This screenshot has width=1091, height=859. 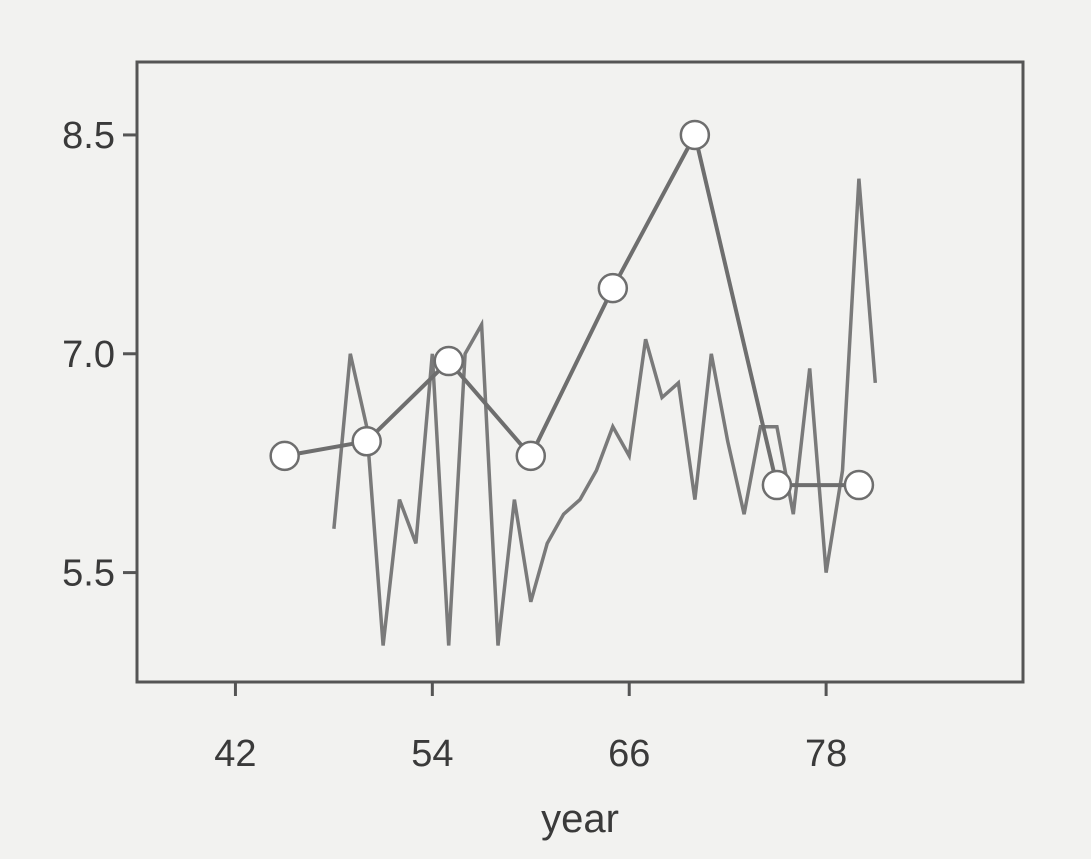 I want to click on x-tick-label: 42, so click(x=235, y=754).